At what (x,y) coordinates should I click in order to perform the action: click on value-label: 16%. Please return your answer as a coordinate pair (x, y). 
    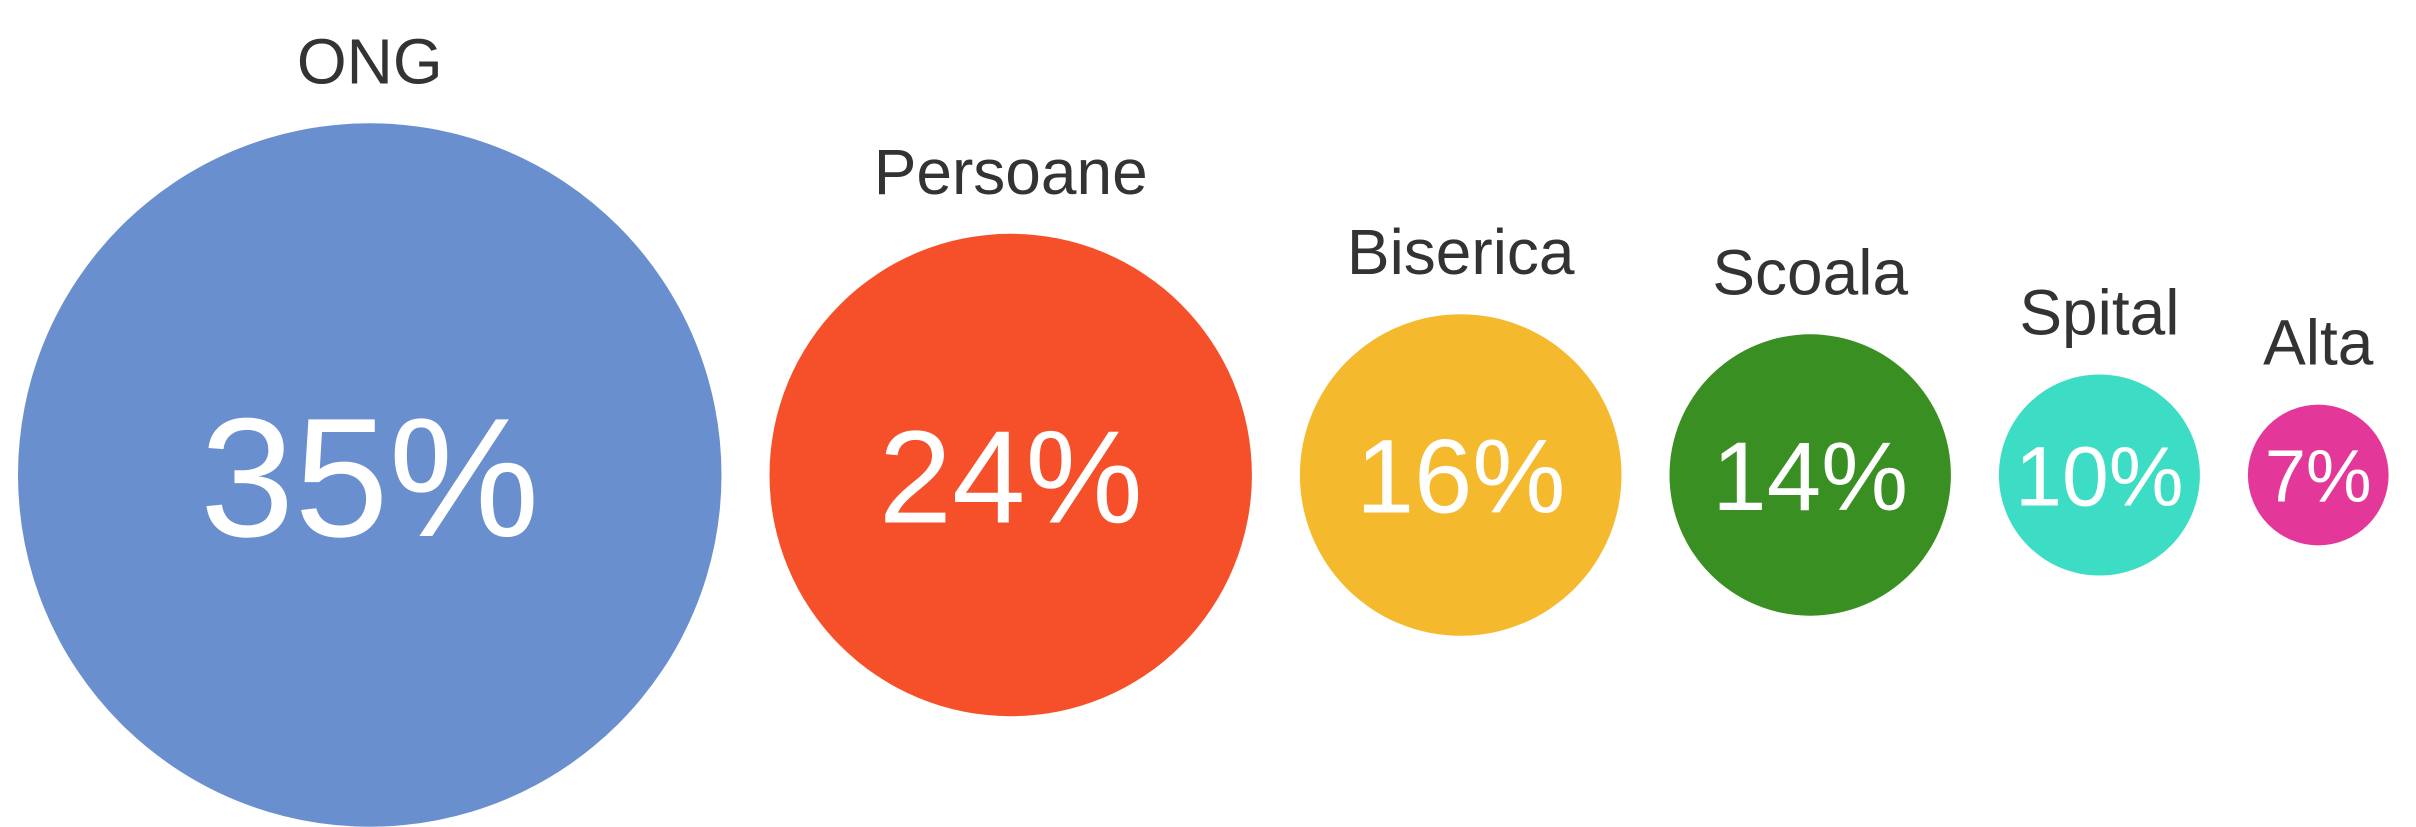
    Looking at the image, I should click on (1460, 477).